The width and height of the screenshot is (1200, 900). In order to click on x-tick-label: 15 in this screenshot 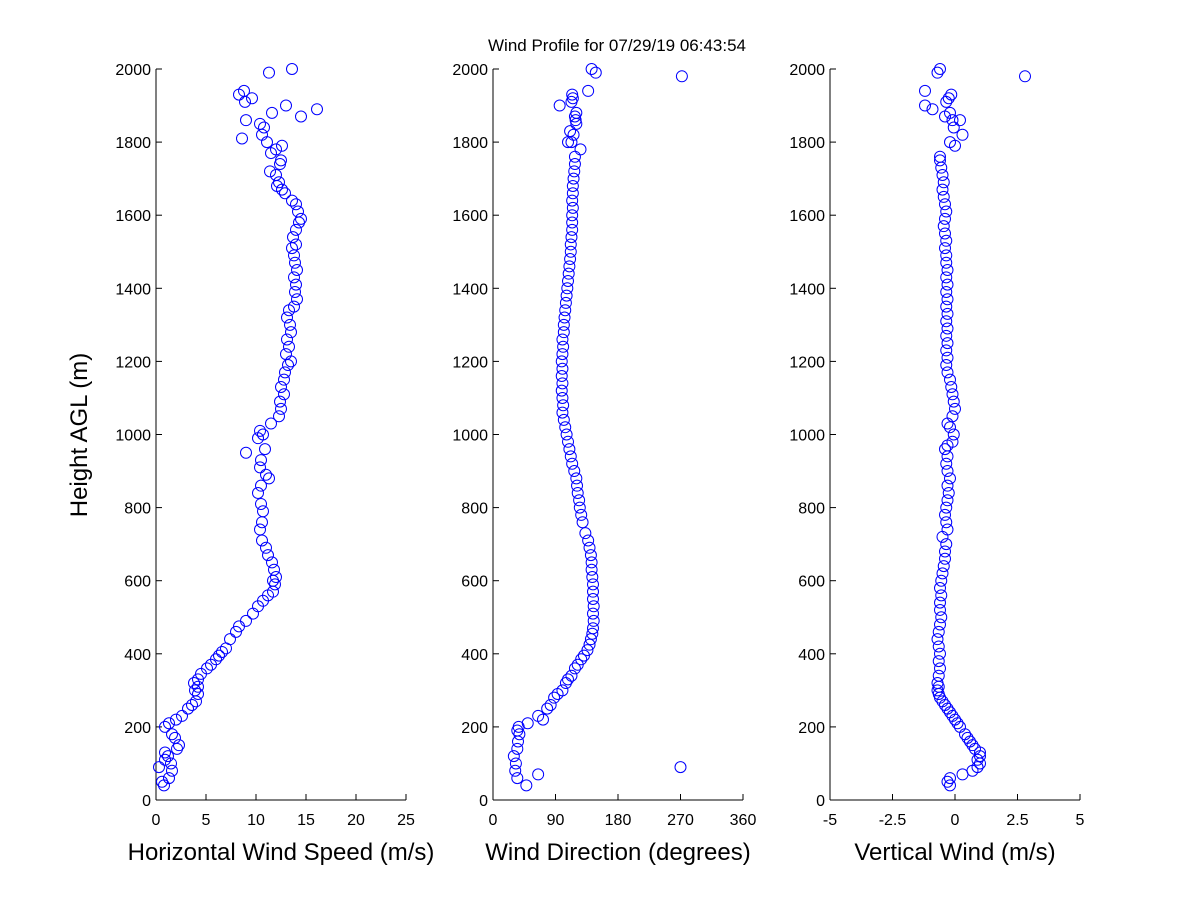, I will do `click(306, 820)`.